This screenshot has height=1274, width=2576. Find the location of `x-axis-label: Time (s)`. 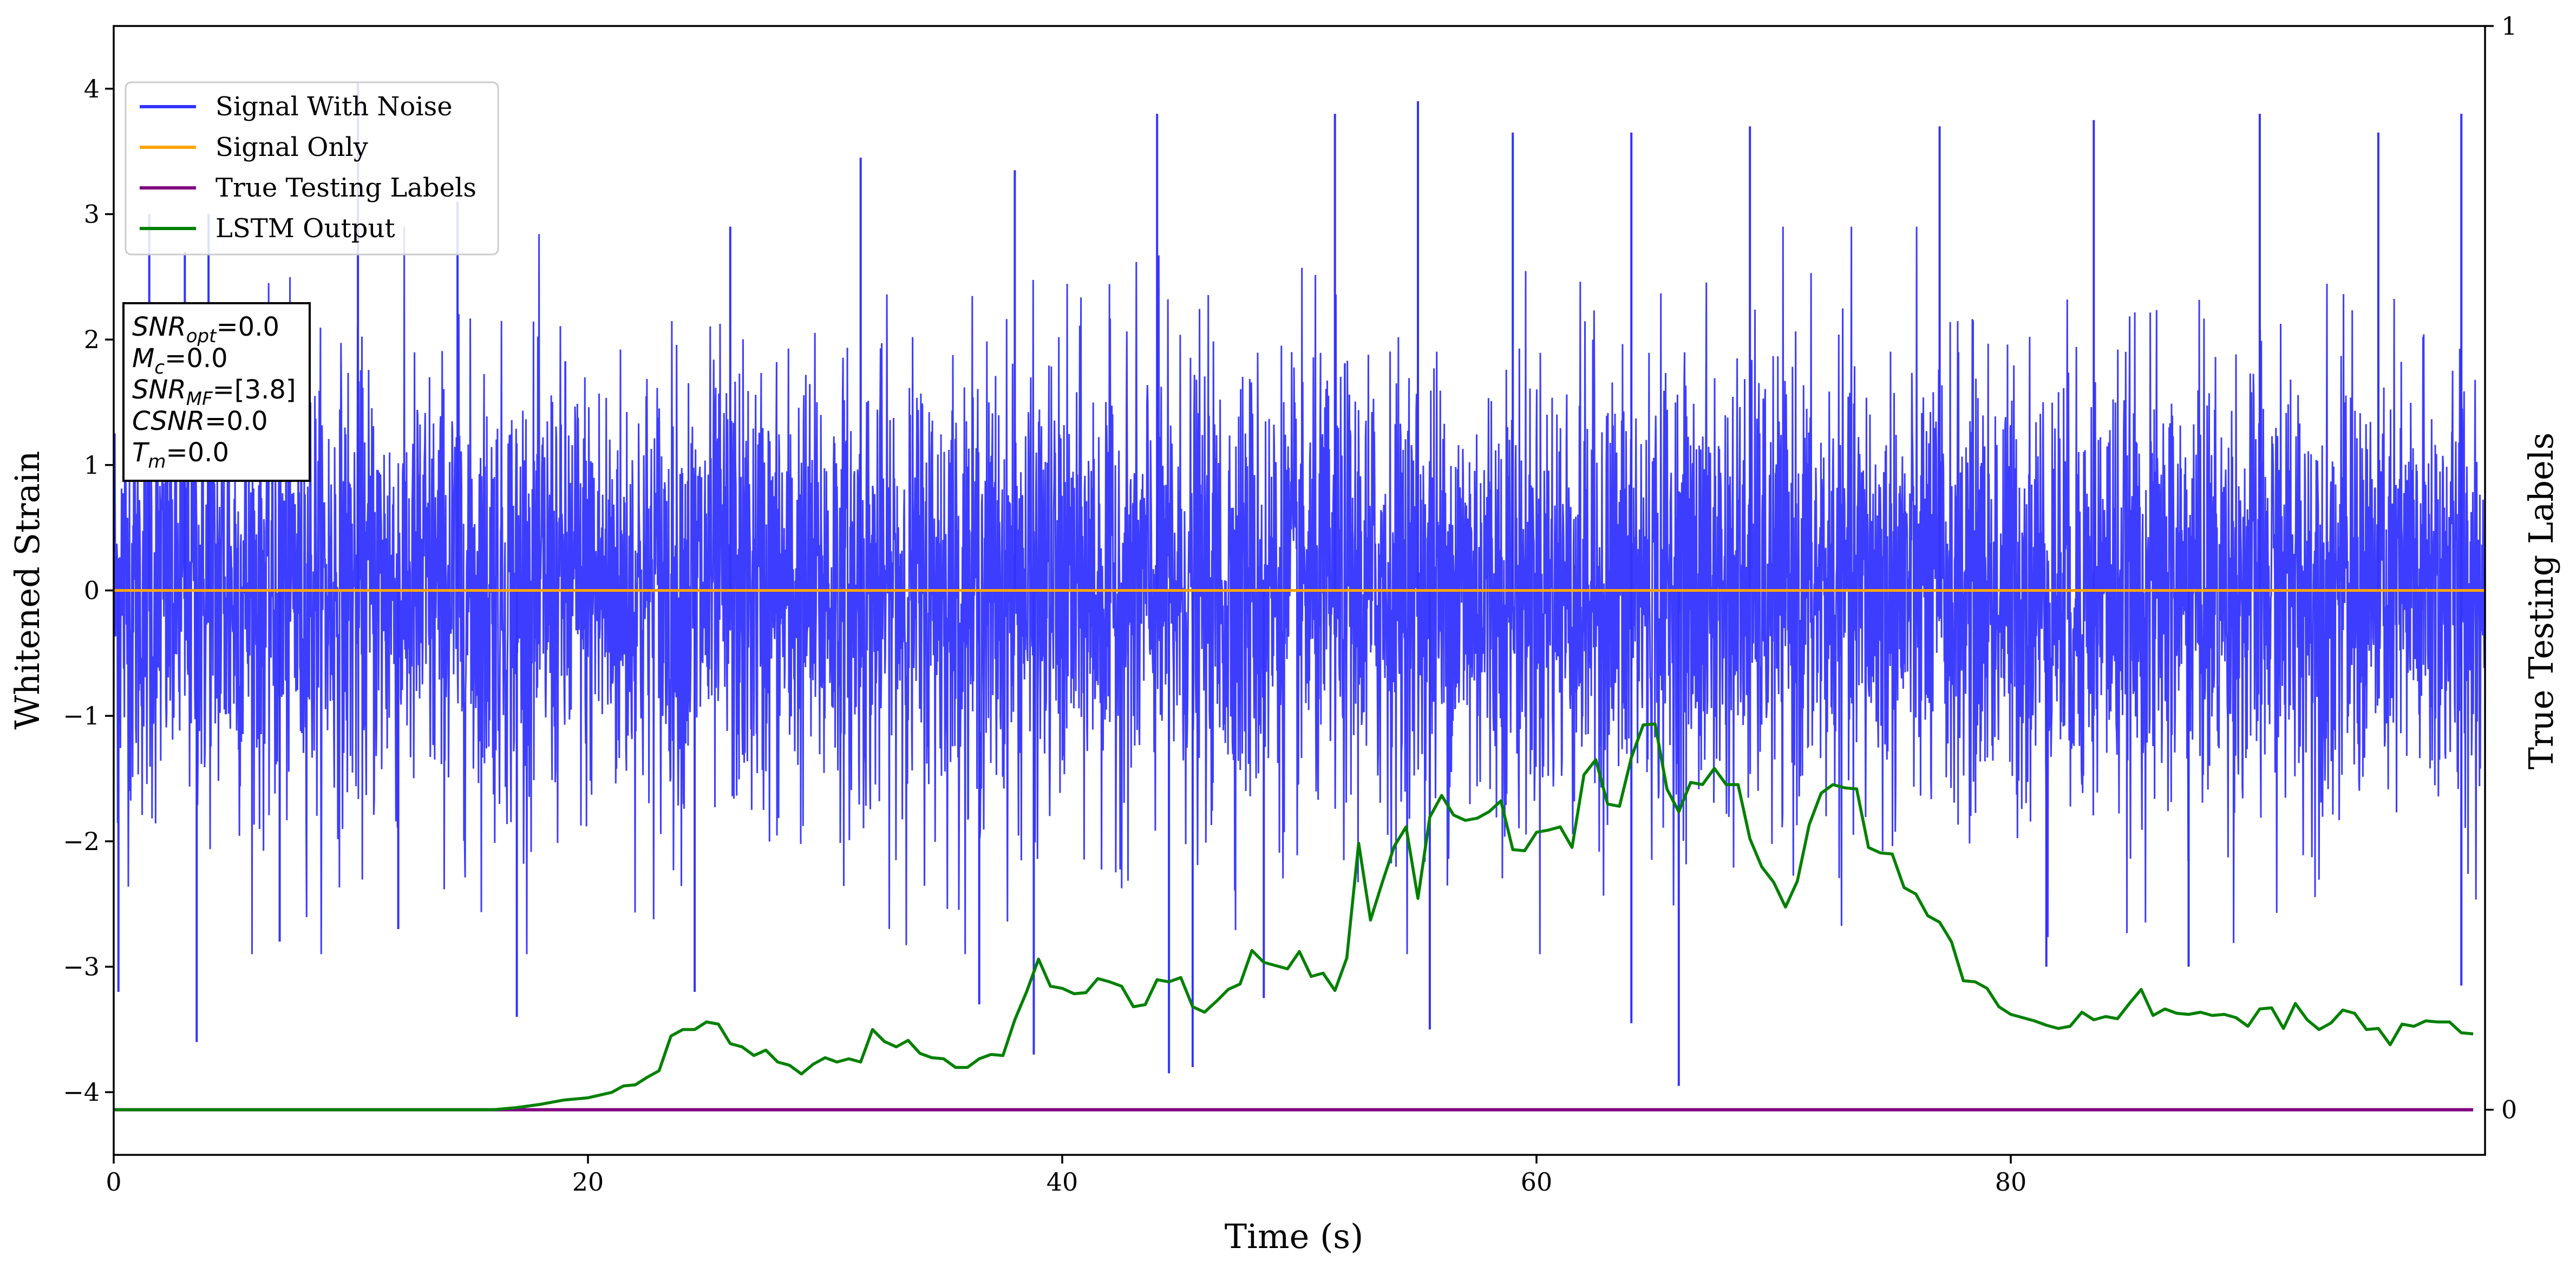

x-axis-label: Time (s) is located at coordinates (1294, 1236).